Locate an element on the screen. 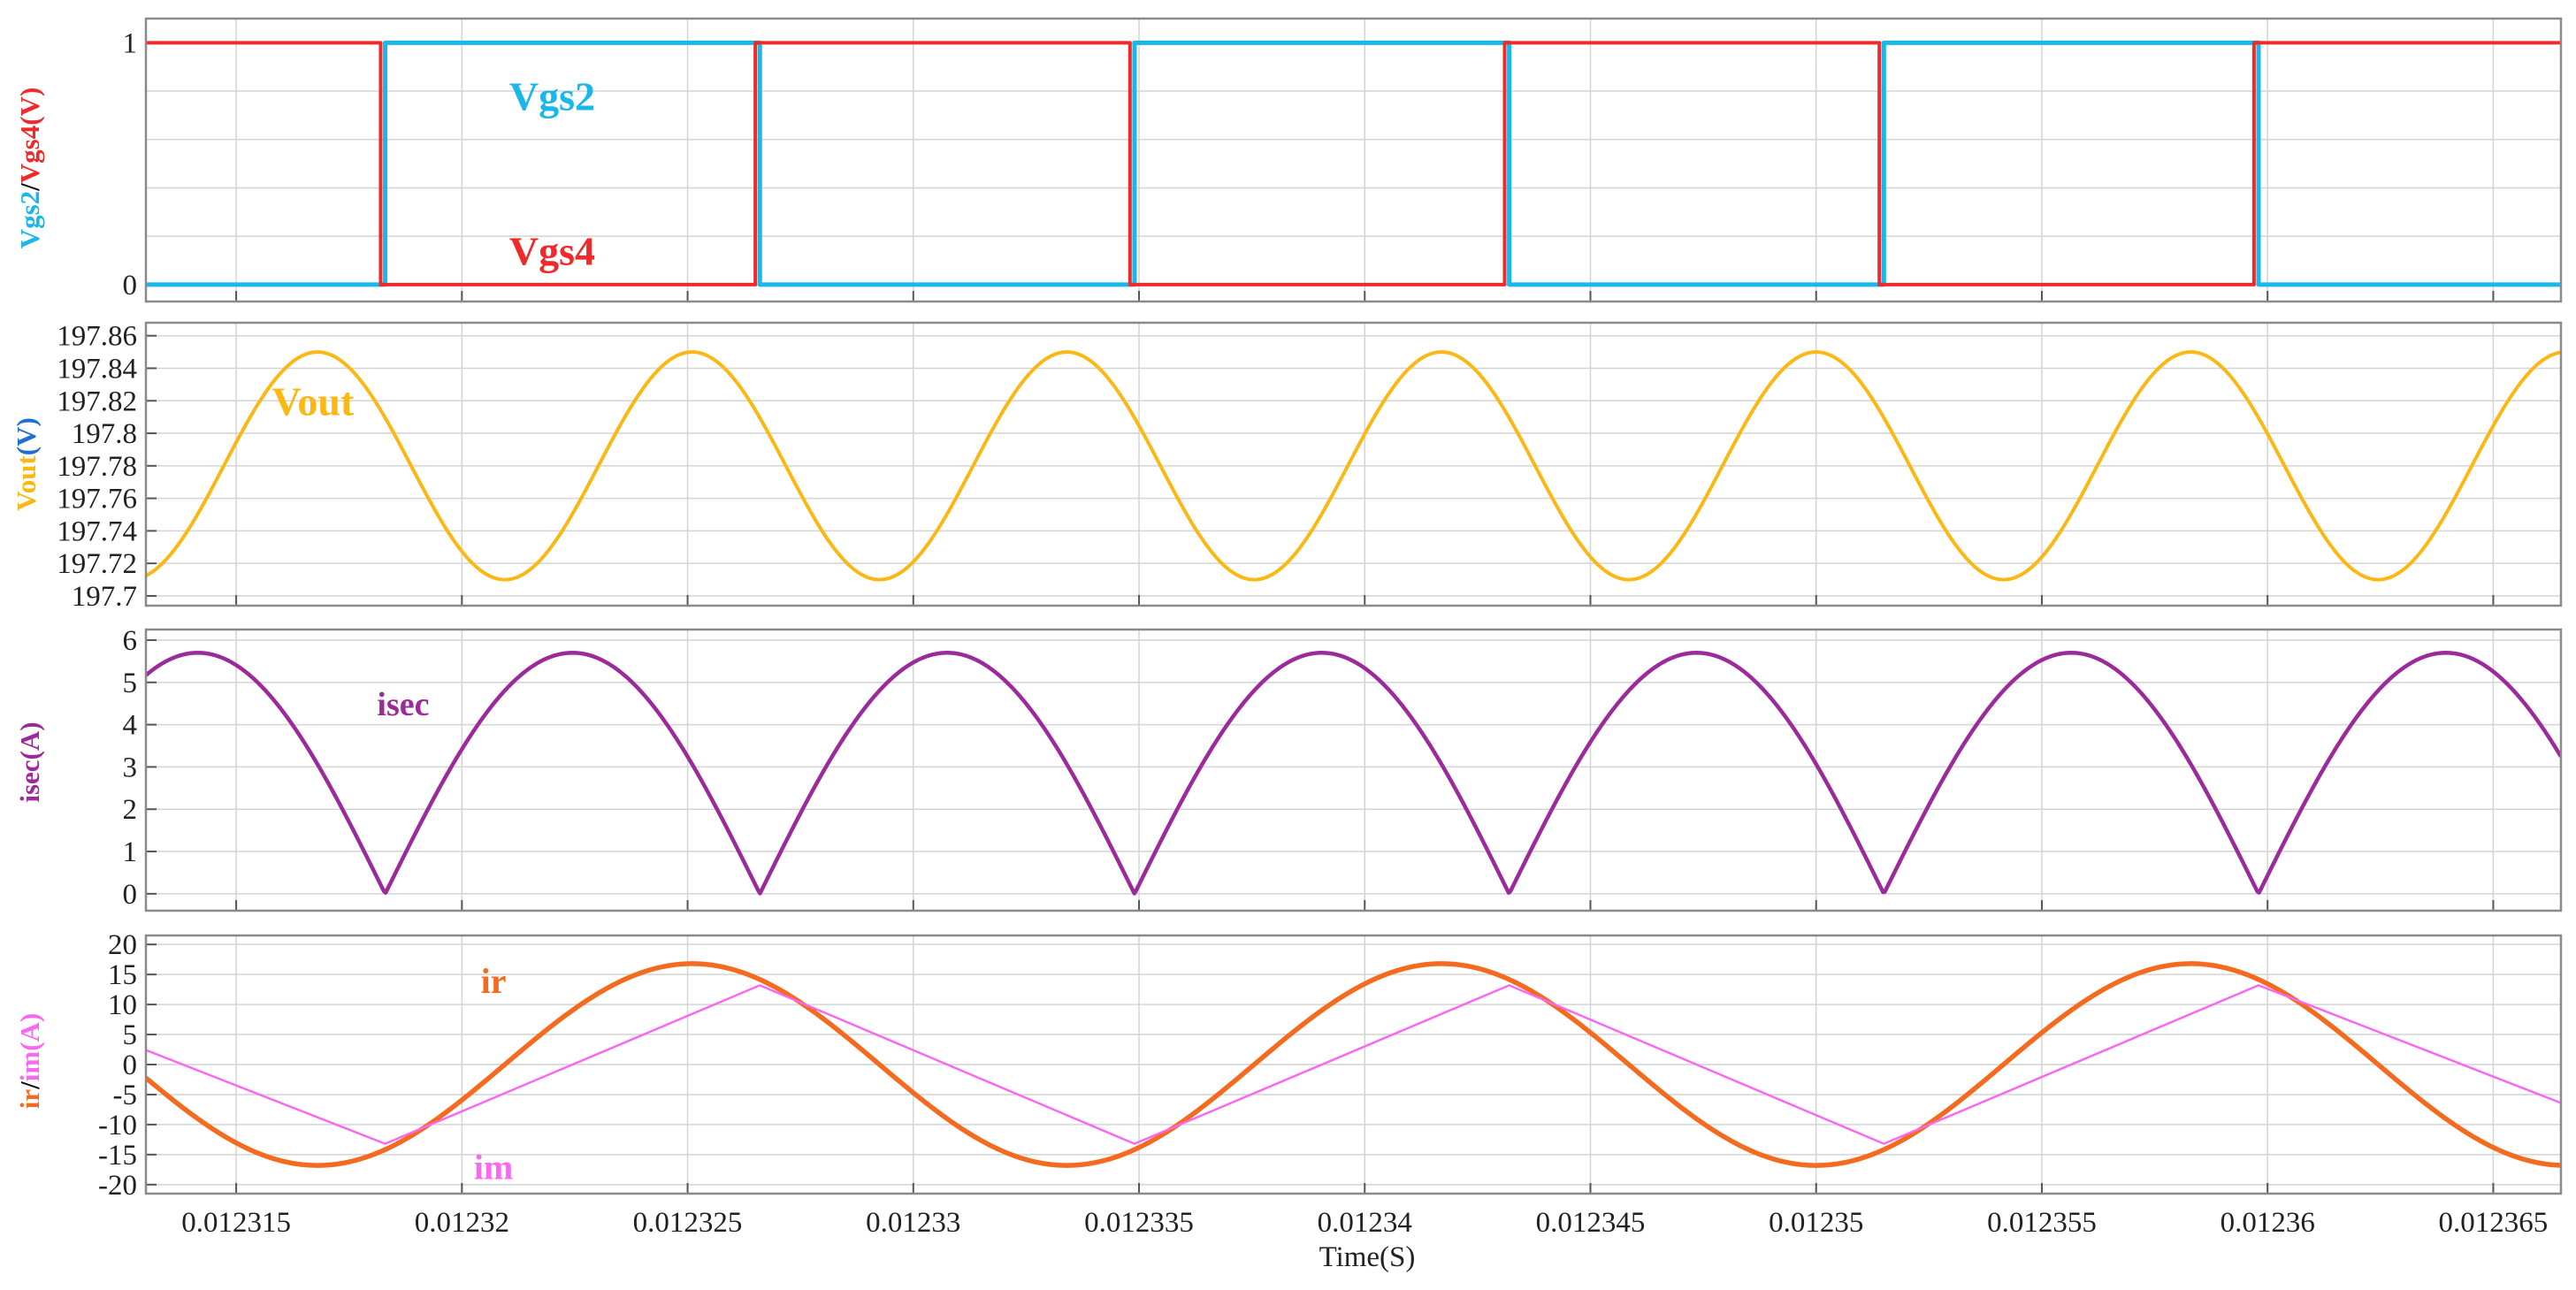 This screenshot has width=2576, height=1290. xtick-label: 0.01234 is located at coordinates (1365, 1223).